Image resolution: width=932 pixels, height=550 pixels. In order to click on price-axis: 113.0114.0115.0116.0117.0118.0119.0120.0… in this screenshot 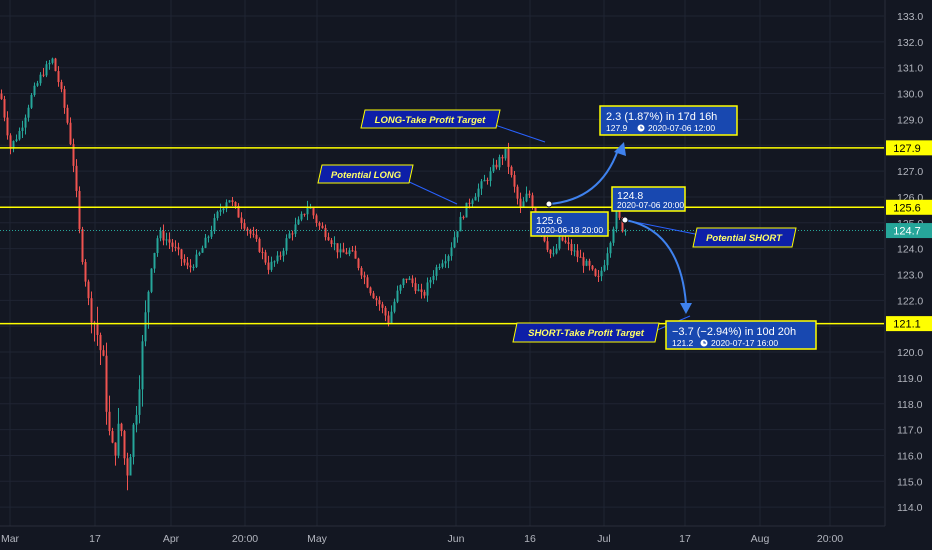, I will do `click(908, 275)`.